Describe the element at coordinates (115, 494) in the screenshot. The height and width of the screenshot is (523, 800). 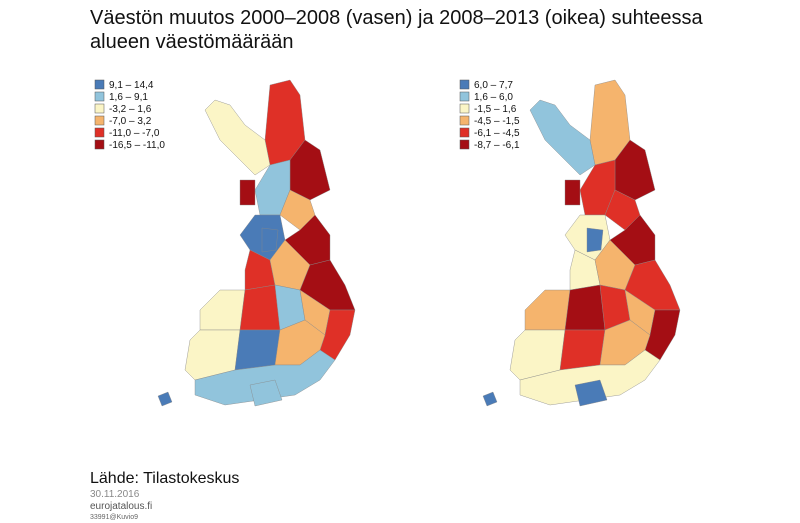
I see `date: 30.11.2016` at that location.